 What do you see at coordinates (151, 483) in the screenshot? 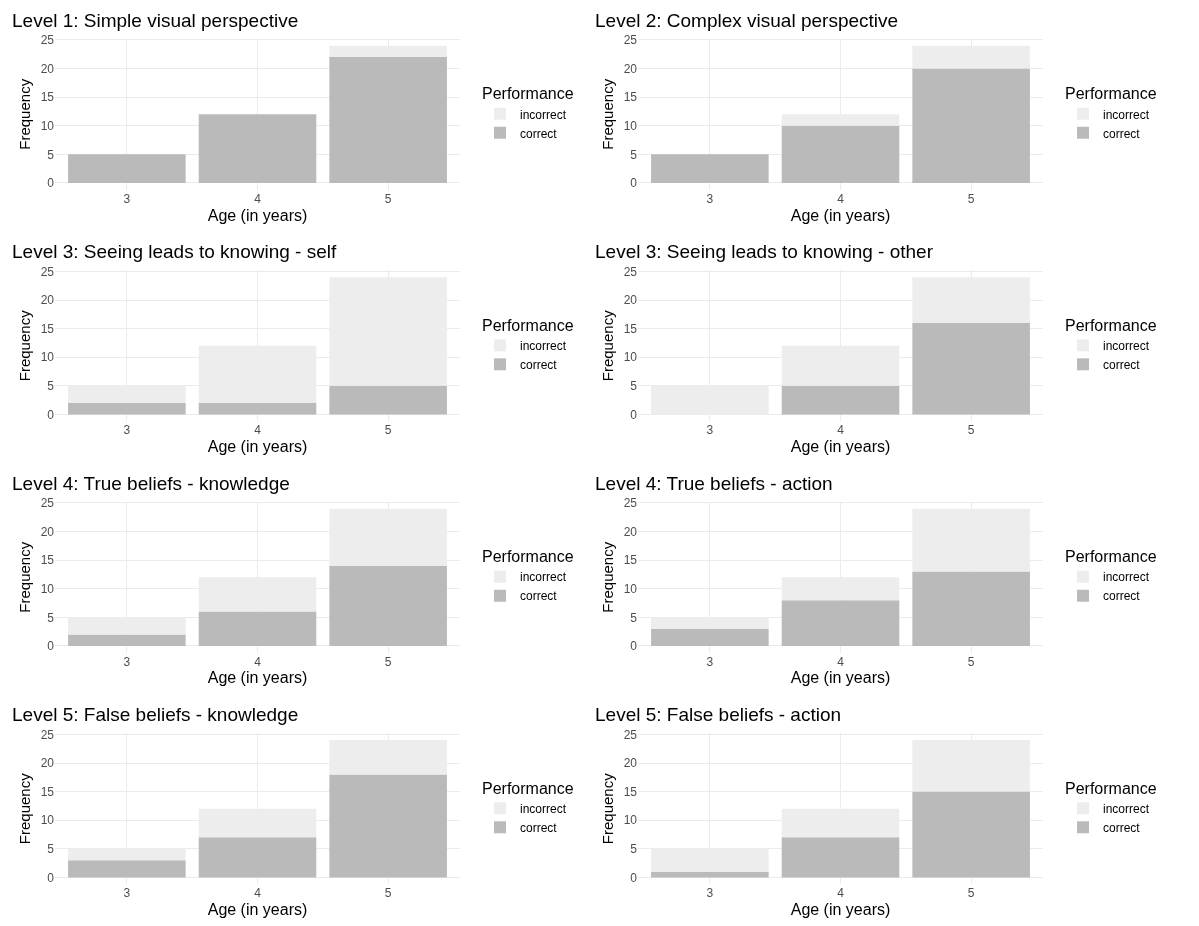
I see `chart-title: Level 4: True beliefs - knowledge` at bounding box center [151, 483].